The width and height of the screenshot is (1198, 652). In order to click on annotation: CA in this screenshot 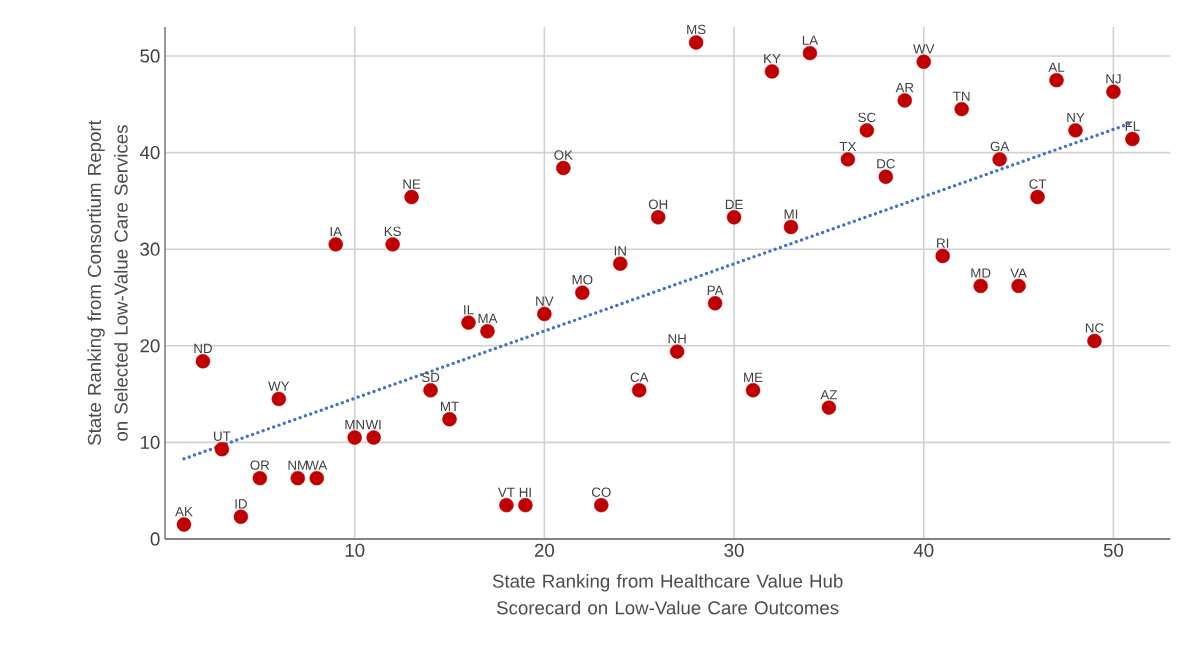, I will do `click(639, 377)`.